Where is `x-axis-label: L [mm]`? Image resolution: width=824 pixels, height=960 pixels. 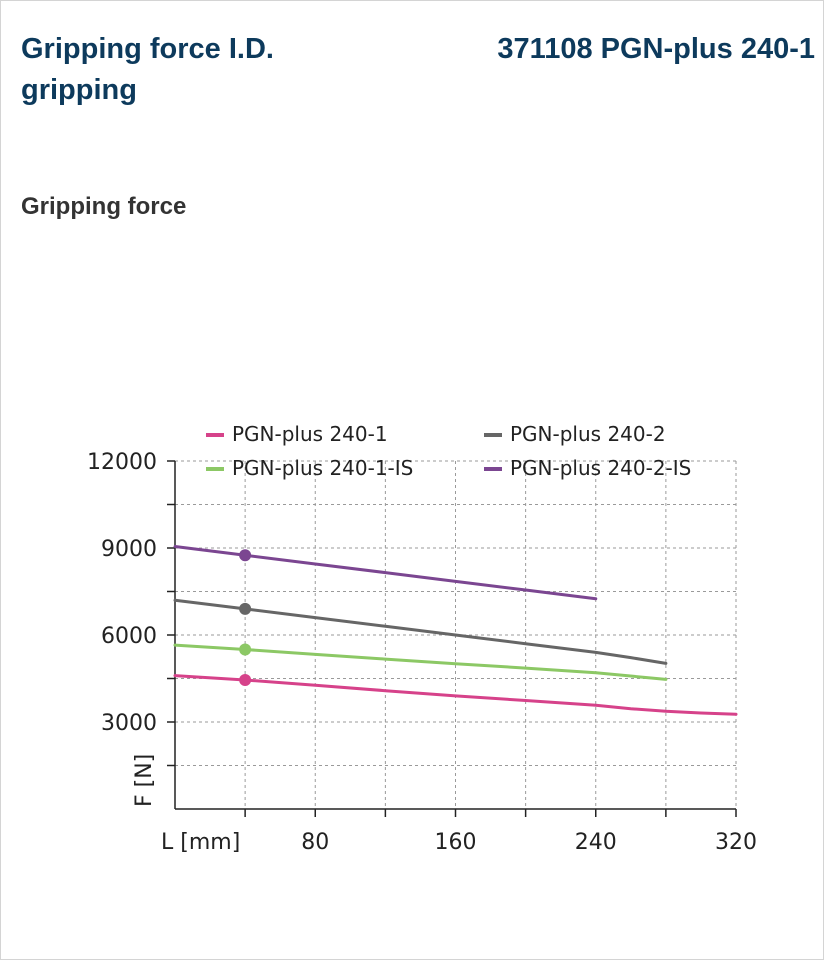
x-axis-label: L [mm] is located at coordinates (200, 842).